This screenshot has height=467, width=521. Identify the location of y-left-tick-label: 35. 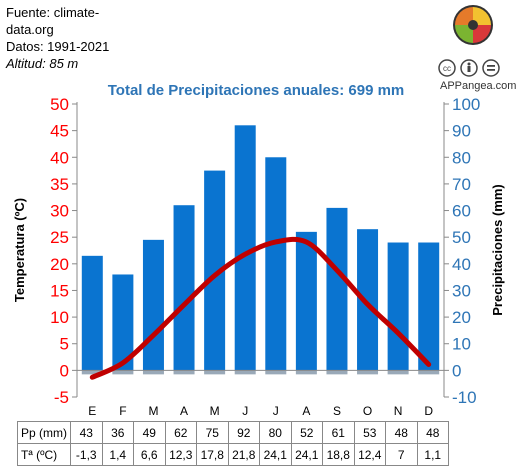
(59, 184).